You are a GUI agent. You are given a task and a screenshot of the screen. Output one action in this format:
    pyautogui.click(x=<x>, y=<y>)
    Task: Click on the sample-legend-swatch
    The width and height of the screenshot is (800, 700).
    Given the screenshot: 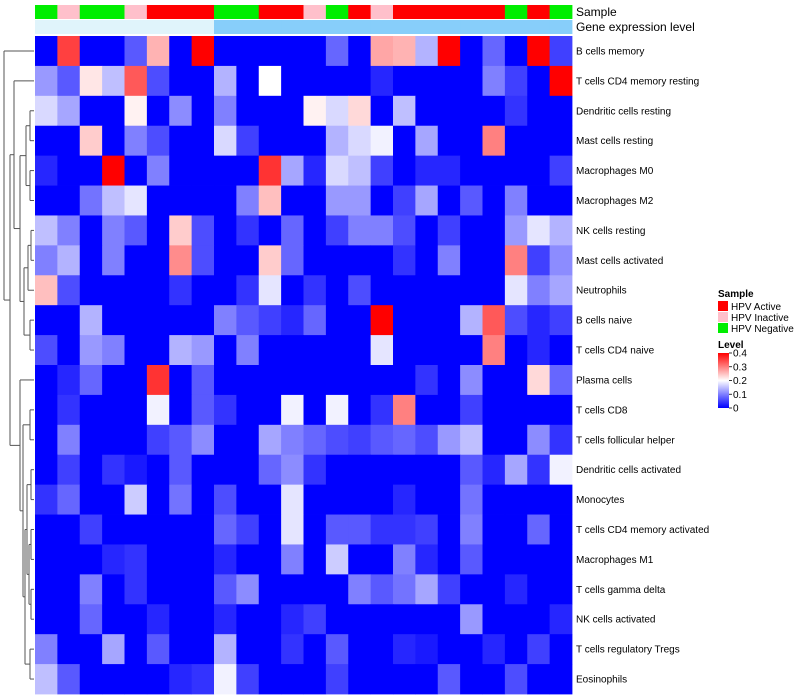 What is the action you would take?
    pyautogui.click(x=723, y=306)
    